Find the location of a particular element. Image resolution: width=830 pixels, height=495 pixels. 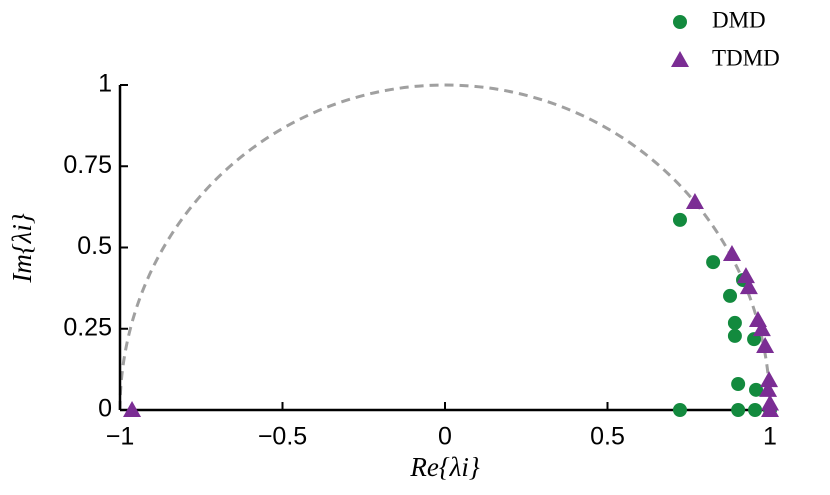

y-tick-label: 1 is located at coordinates (105, 84).